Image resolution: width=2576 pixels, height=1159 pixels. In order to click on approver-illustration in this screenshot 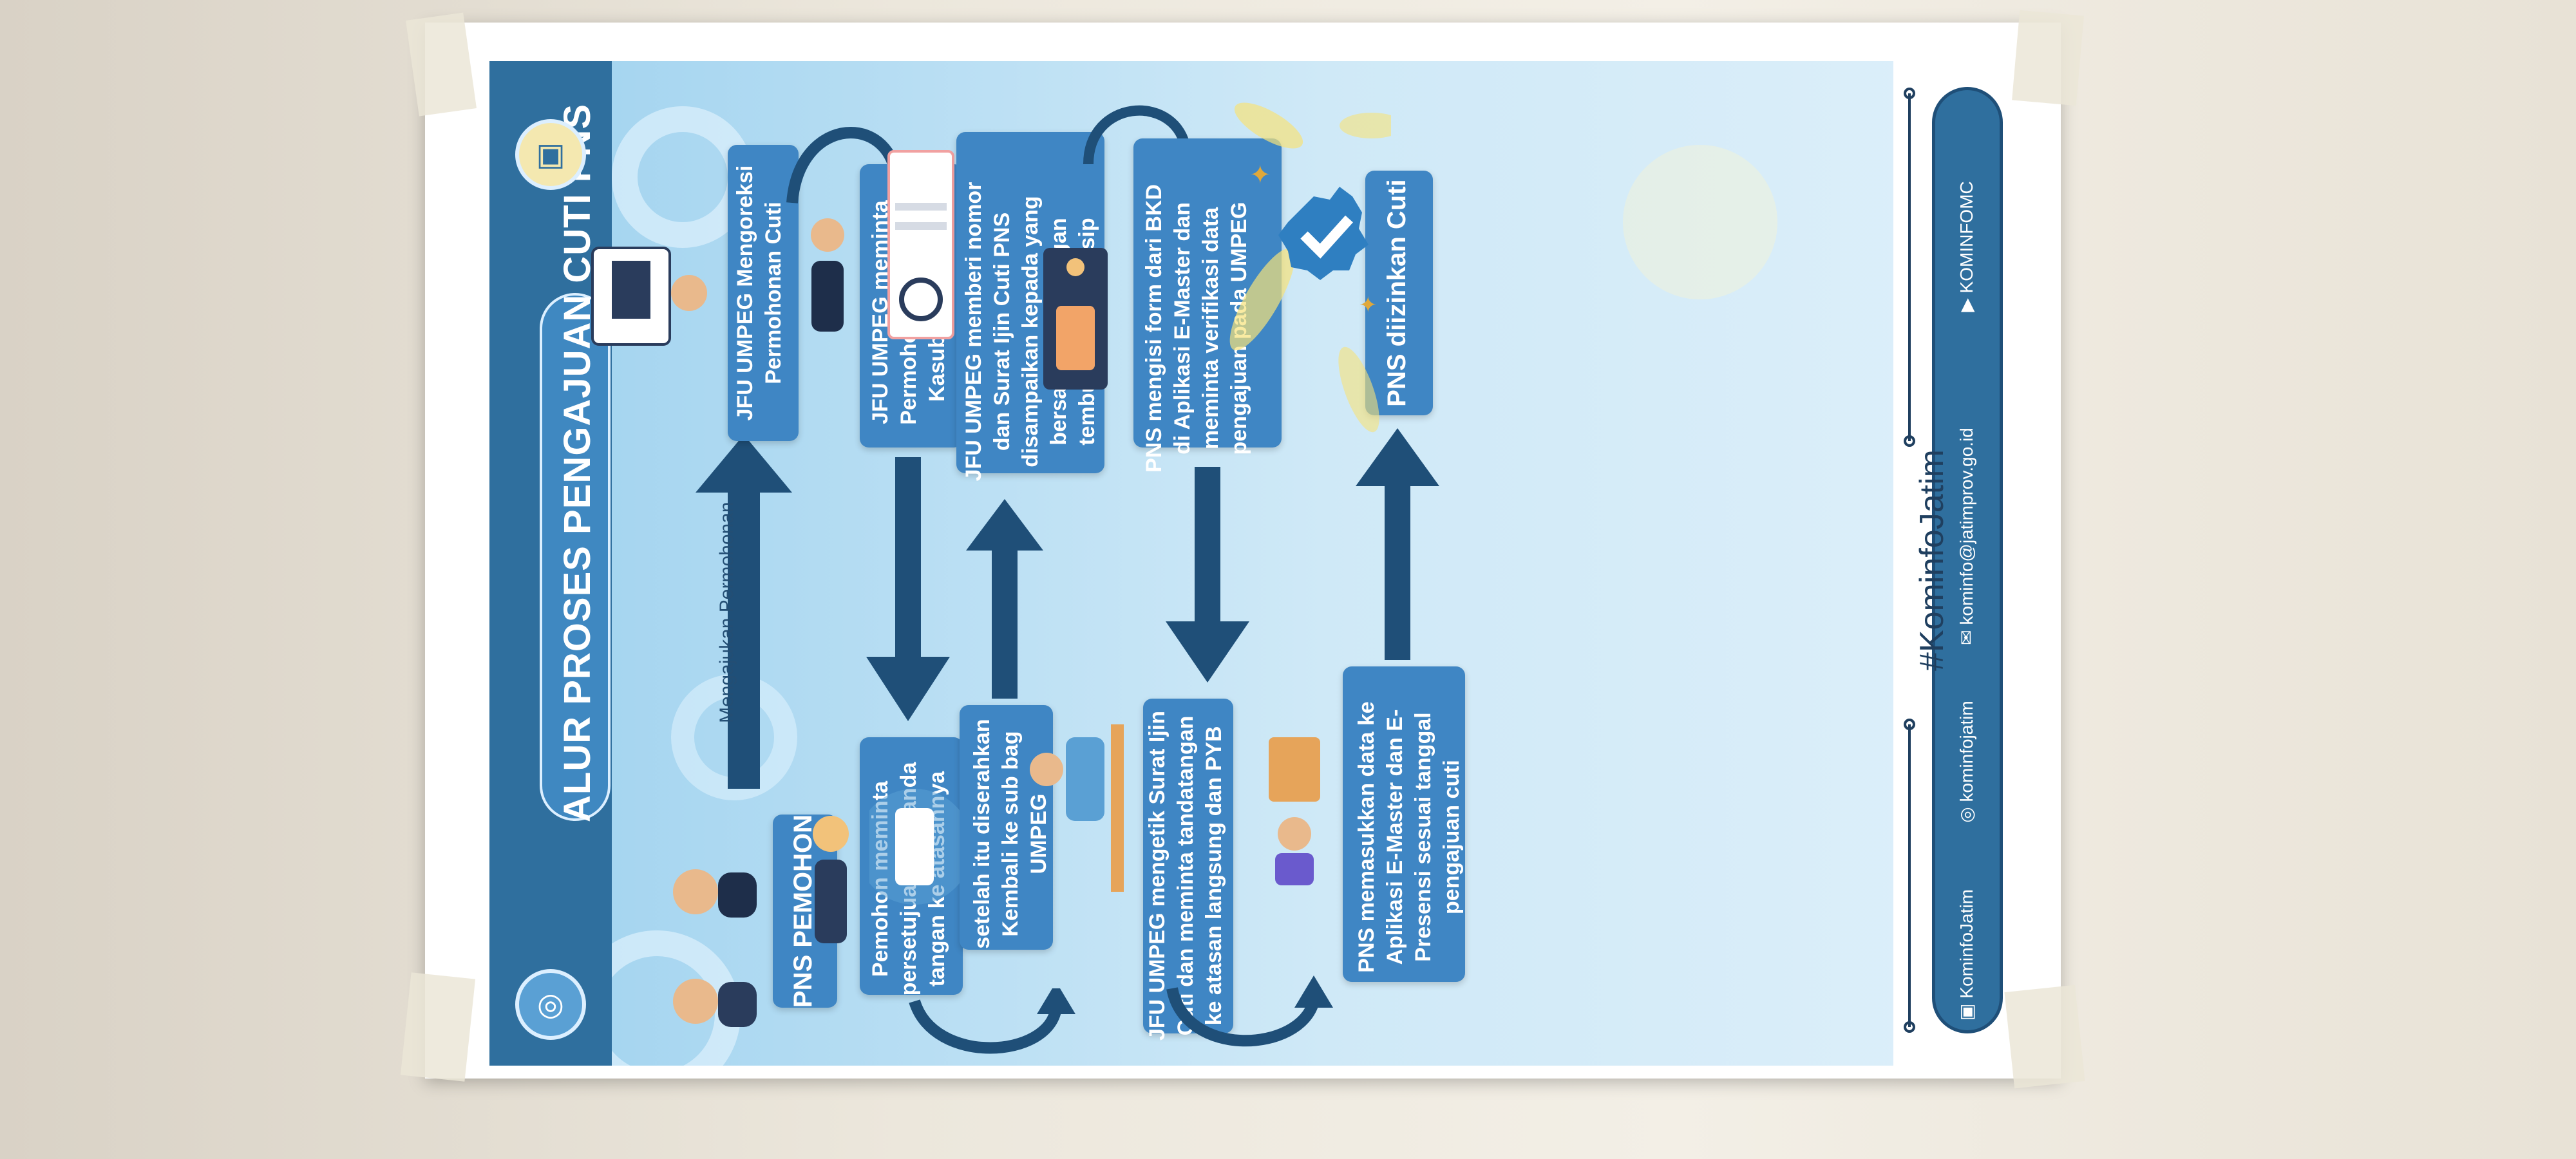, I will do `click(831, 879)`.